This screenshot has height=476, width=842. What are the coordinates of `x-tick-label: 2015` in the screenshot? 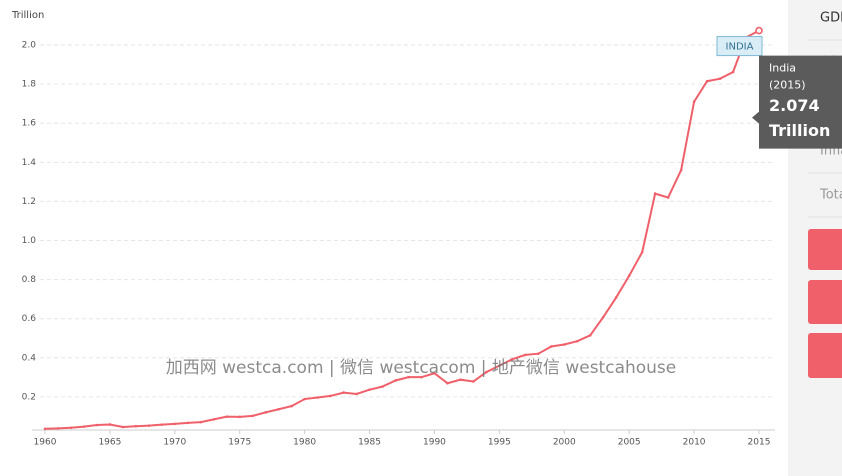 It's located at (759, 443).